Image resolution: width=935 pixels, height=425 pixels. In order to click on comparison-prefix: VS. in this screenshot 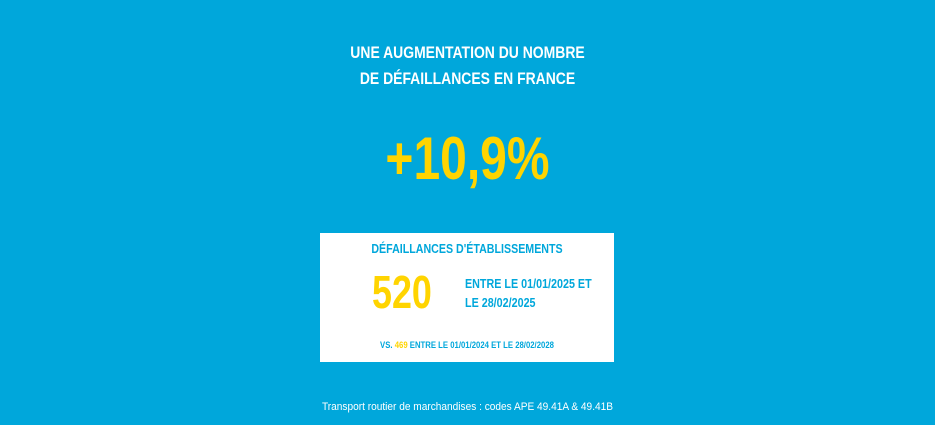, I will do `click(386, 345)`.